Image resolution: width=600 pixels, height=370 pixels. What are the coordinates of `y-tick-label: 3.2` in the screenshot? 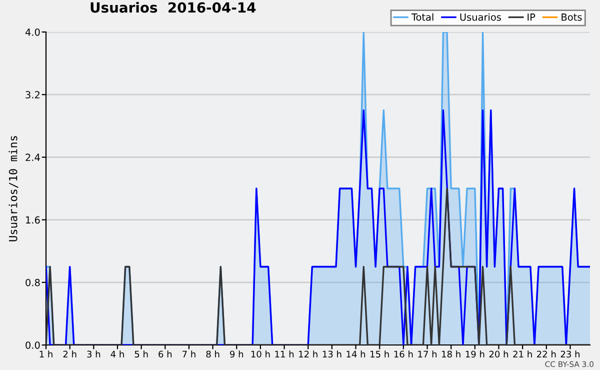 It's located at (33, 94).